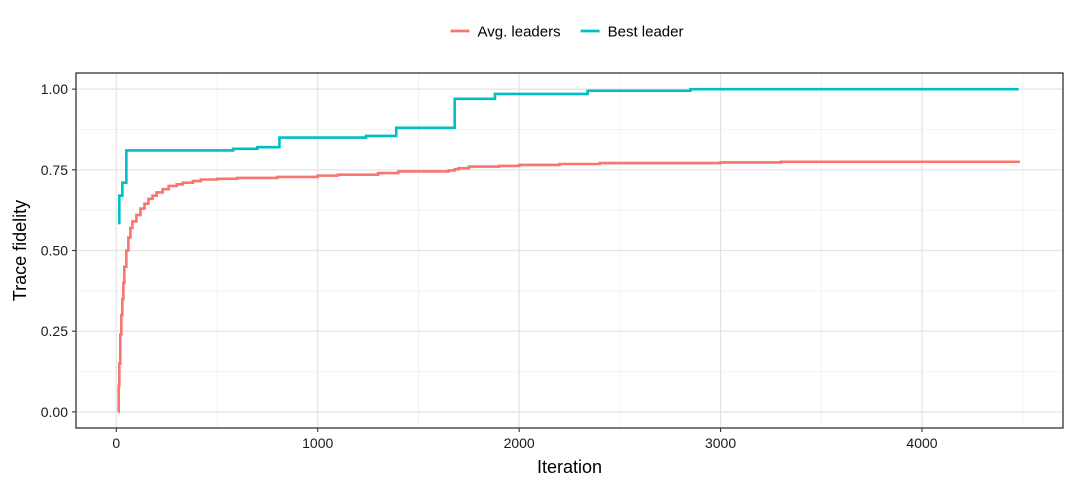  Describe the element at coordinates (519, 443) in the screenshot. I see `x-tick-label: 2000` at that location.